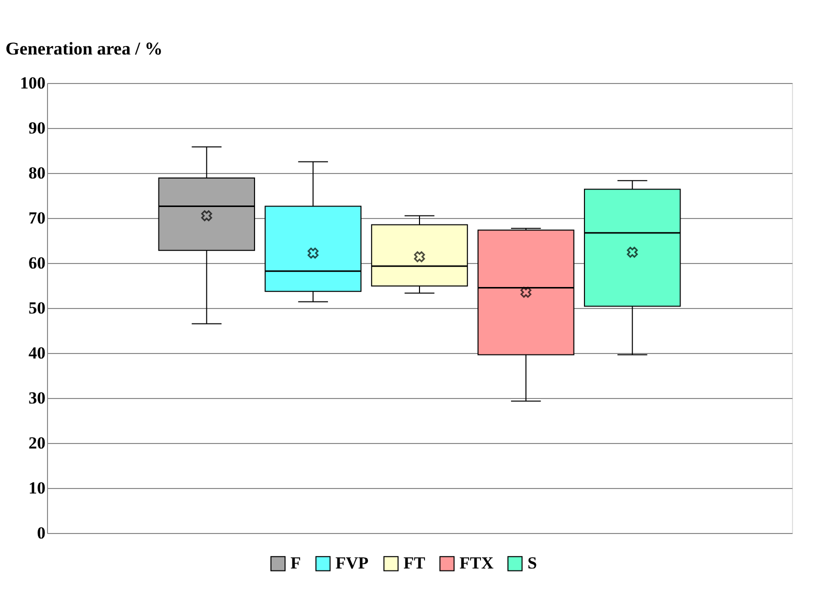 The width and height of the screenshot is (814, 603). Describe the element at coordinates (532, 563) in the screenshot. I see `legend-label: S` at that location.